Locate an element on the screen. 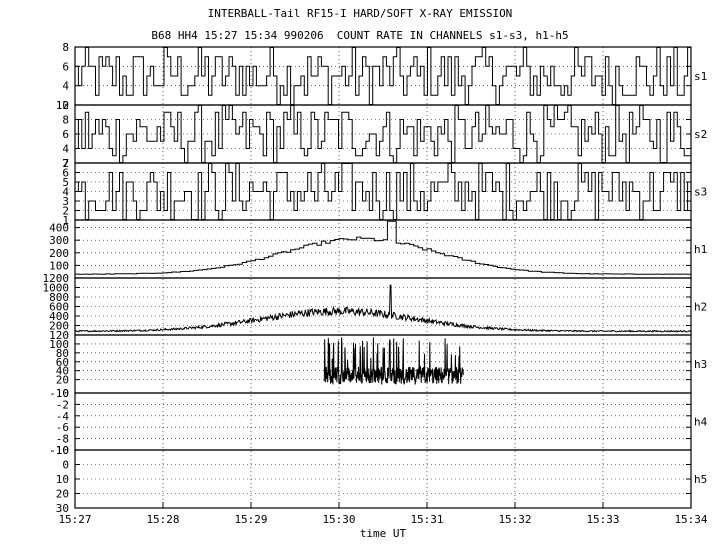 Image resolution: width=720 pixels, height=550 pixels. x-tick-label: 15:34 is located at coordinates (690, 519).